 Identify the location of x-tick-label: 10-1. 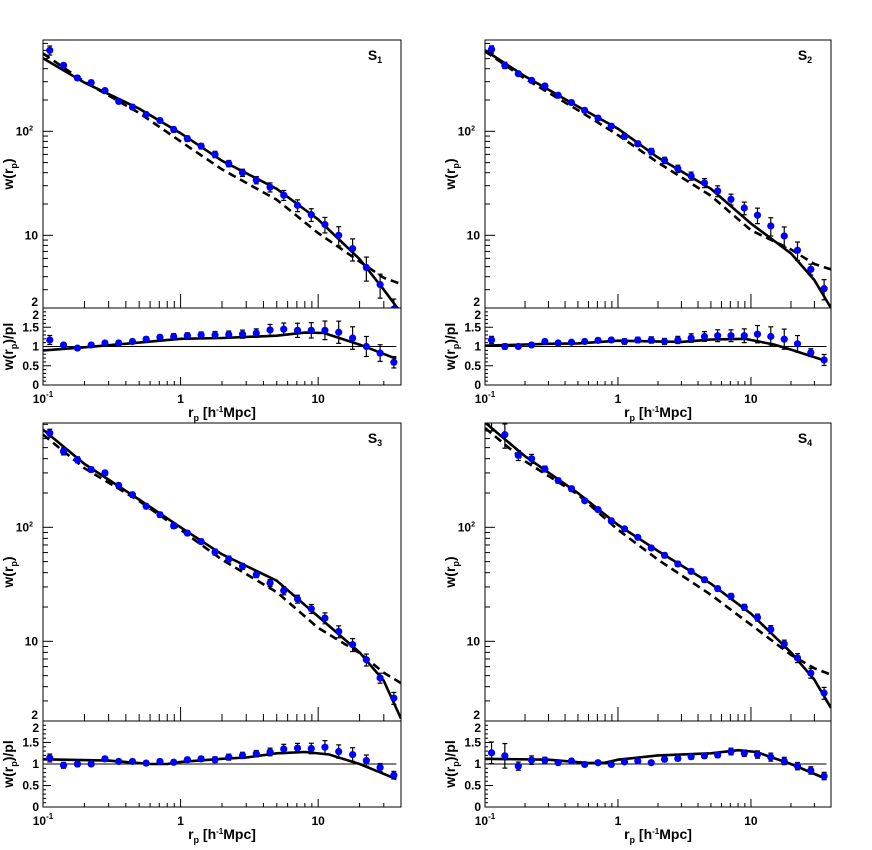
(485, 398).